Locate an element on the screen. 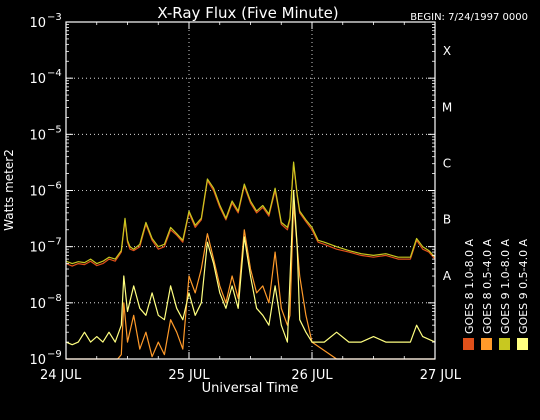 The image size is (540, 420). y-tick-exponent: −7 is located at coordinates (54, 242).